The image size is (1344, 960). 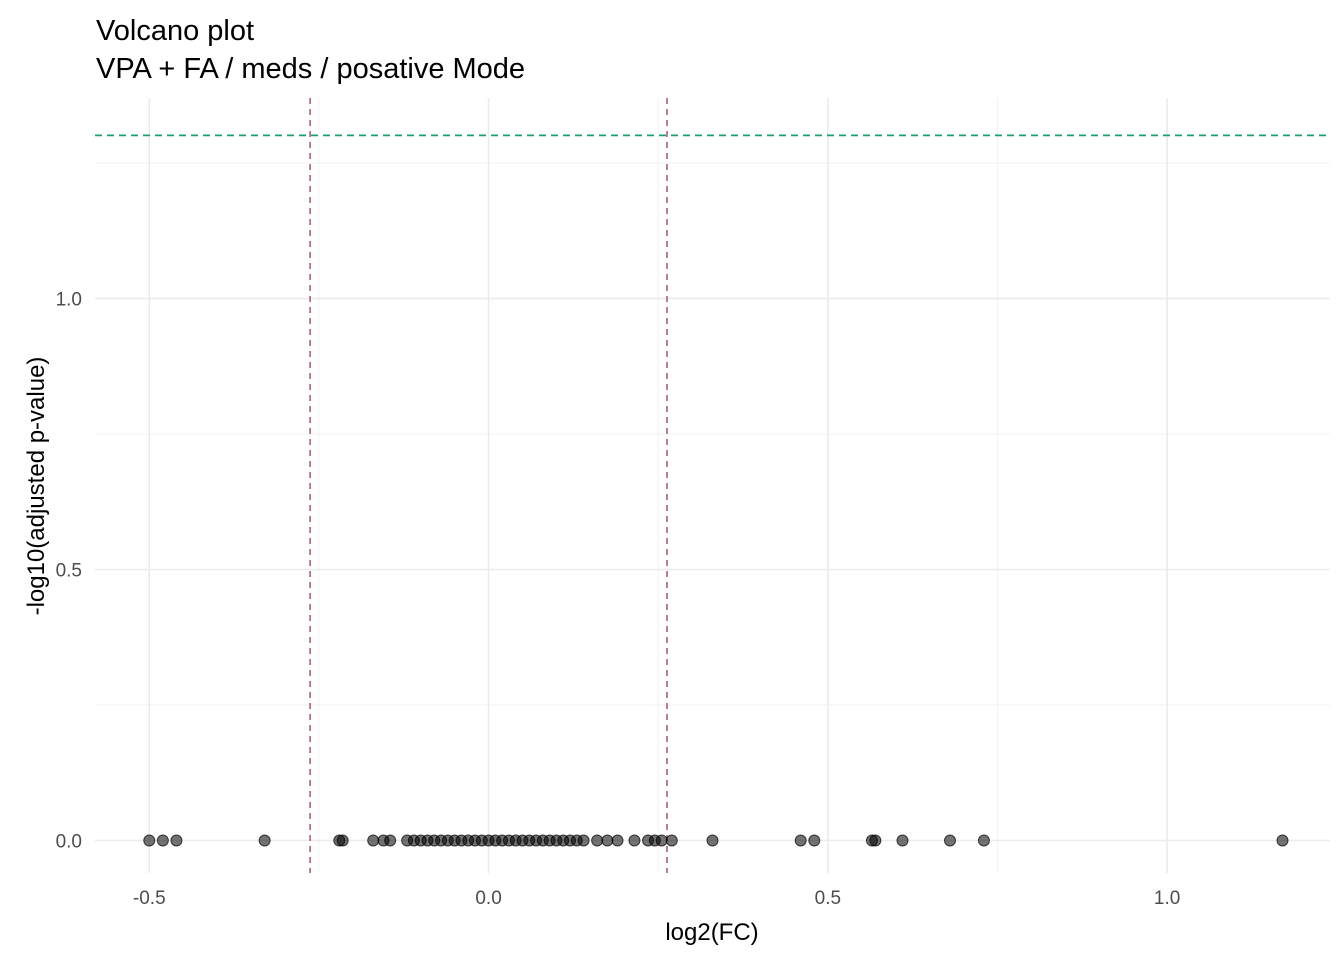 What do you see at coordinates (36, 486) in the screenshot?
I see `y-axis-title: -log10(adjusted p-value)` at bounding box center [36, 486].